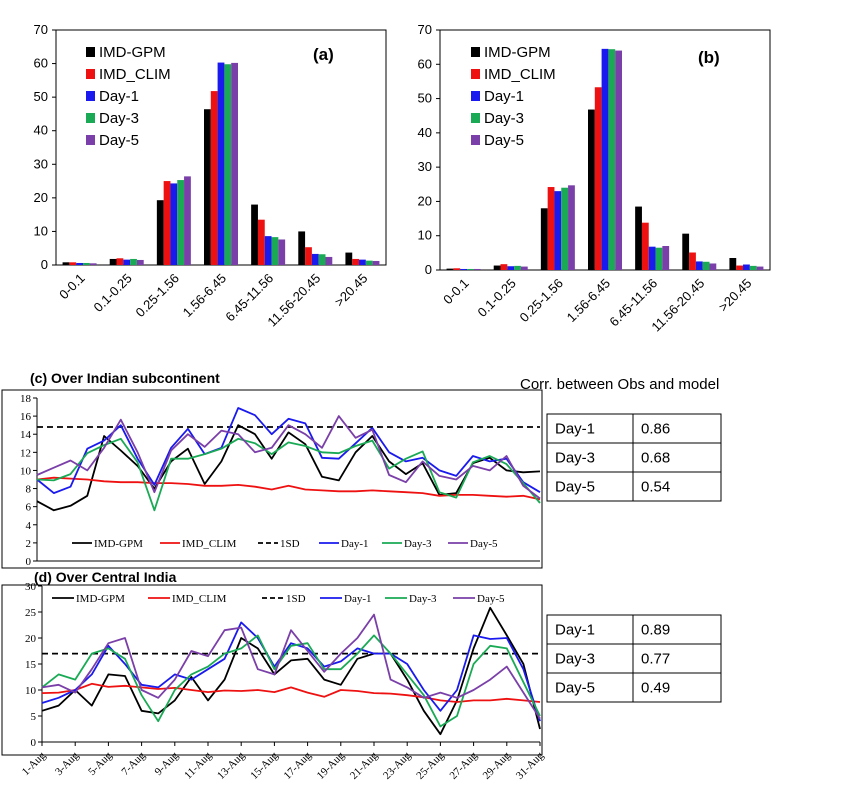  I want to click on x-tick-label: 1-Aug, so click(34, 763).